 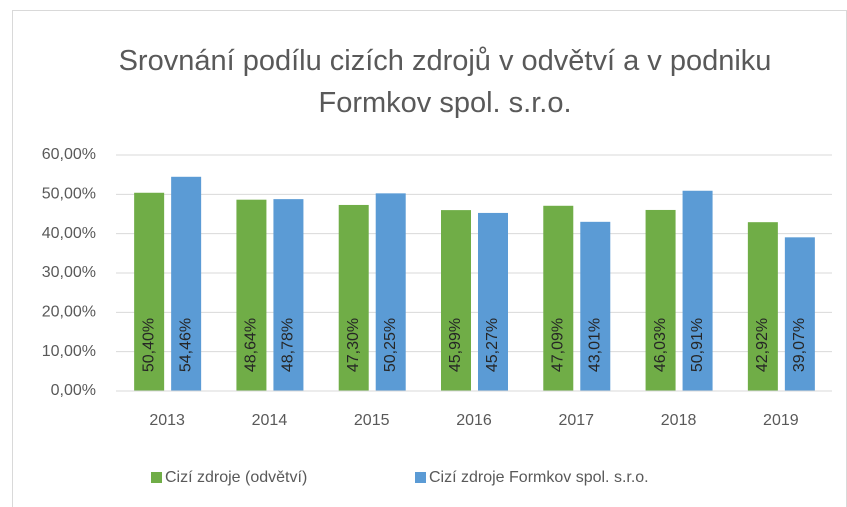 What do you see at coordinates (69, 272) in the screenshot?
I see `y-tick-label: 30,00%` at bounding box center [69, 272].